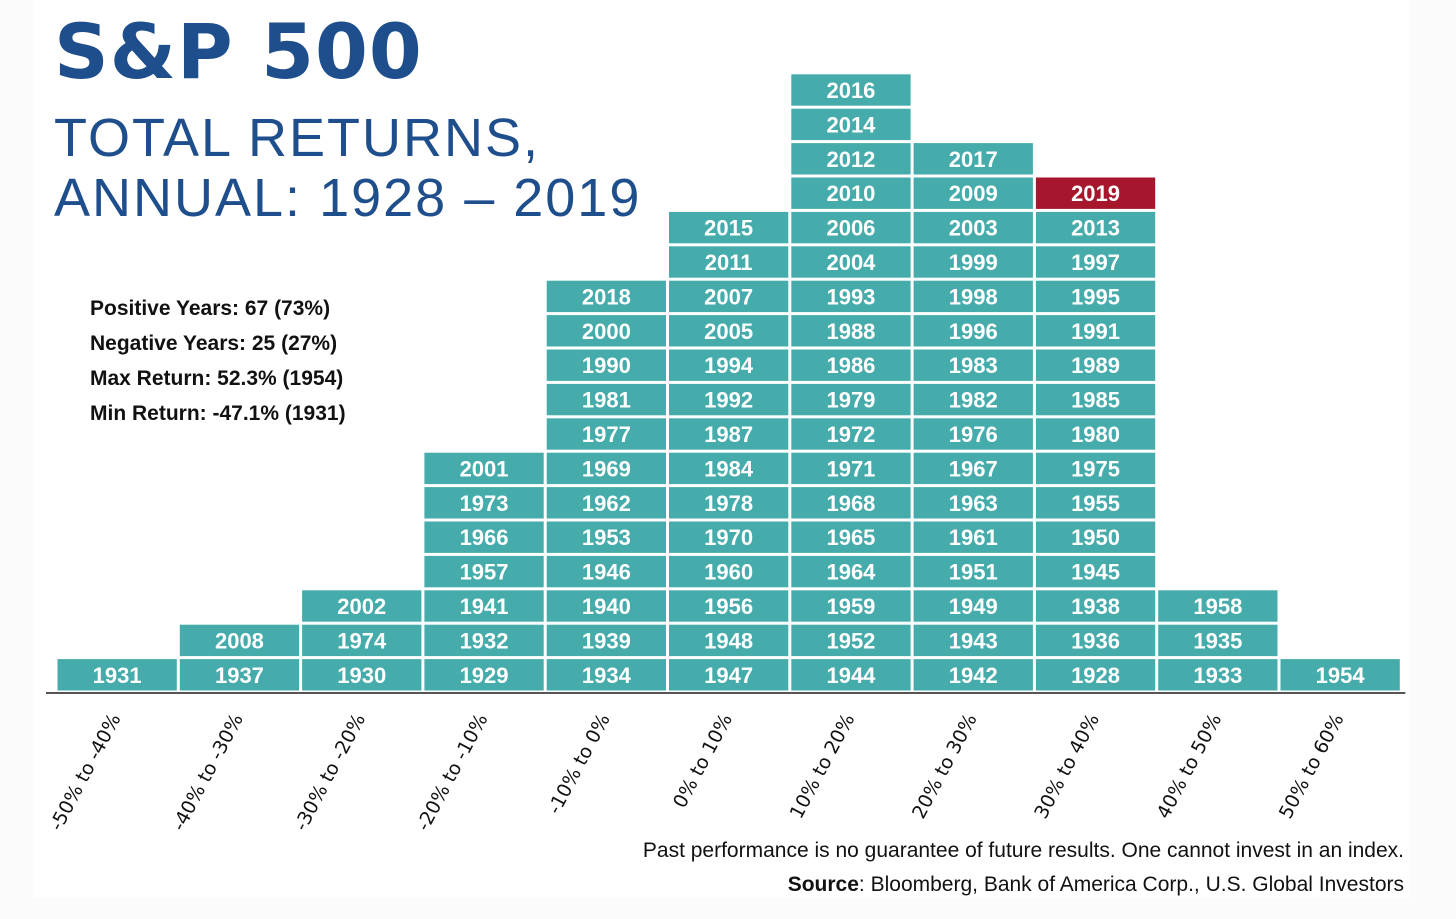 This screenshot has width=1456, height=919. What do you see at coordinates (1095, 468) in the screenshot?
I see `year-label: 1975` at bounding box center [1095, 468].